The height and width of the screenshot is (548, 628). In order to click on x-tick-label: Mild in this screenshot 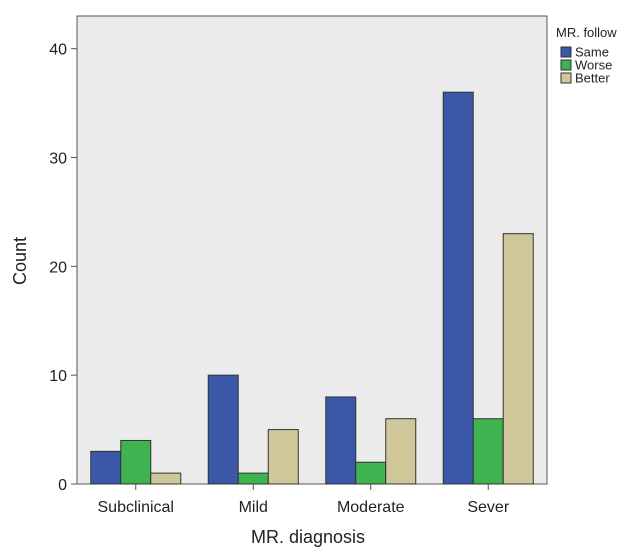, I will do `click(253, 507)`.